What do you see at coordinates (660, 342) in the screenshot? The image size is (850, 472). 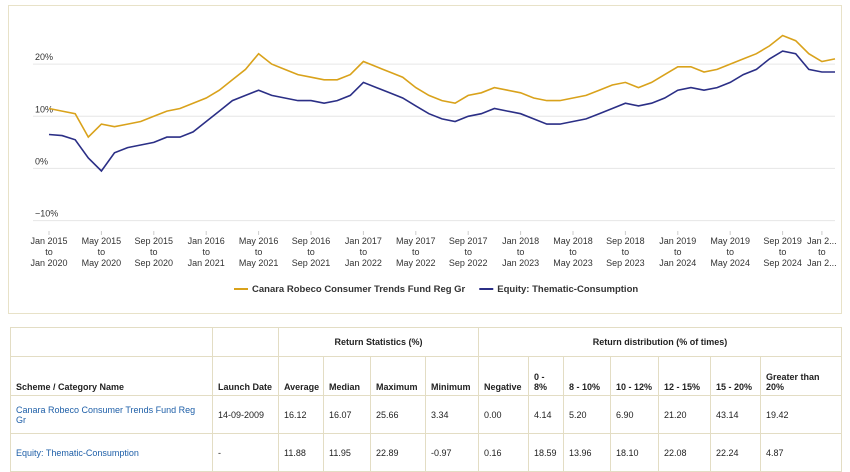 I see `group-header: Return distribution (% of times)` at bounding box center [660, 342].